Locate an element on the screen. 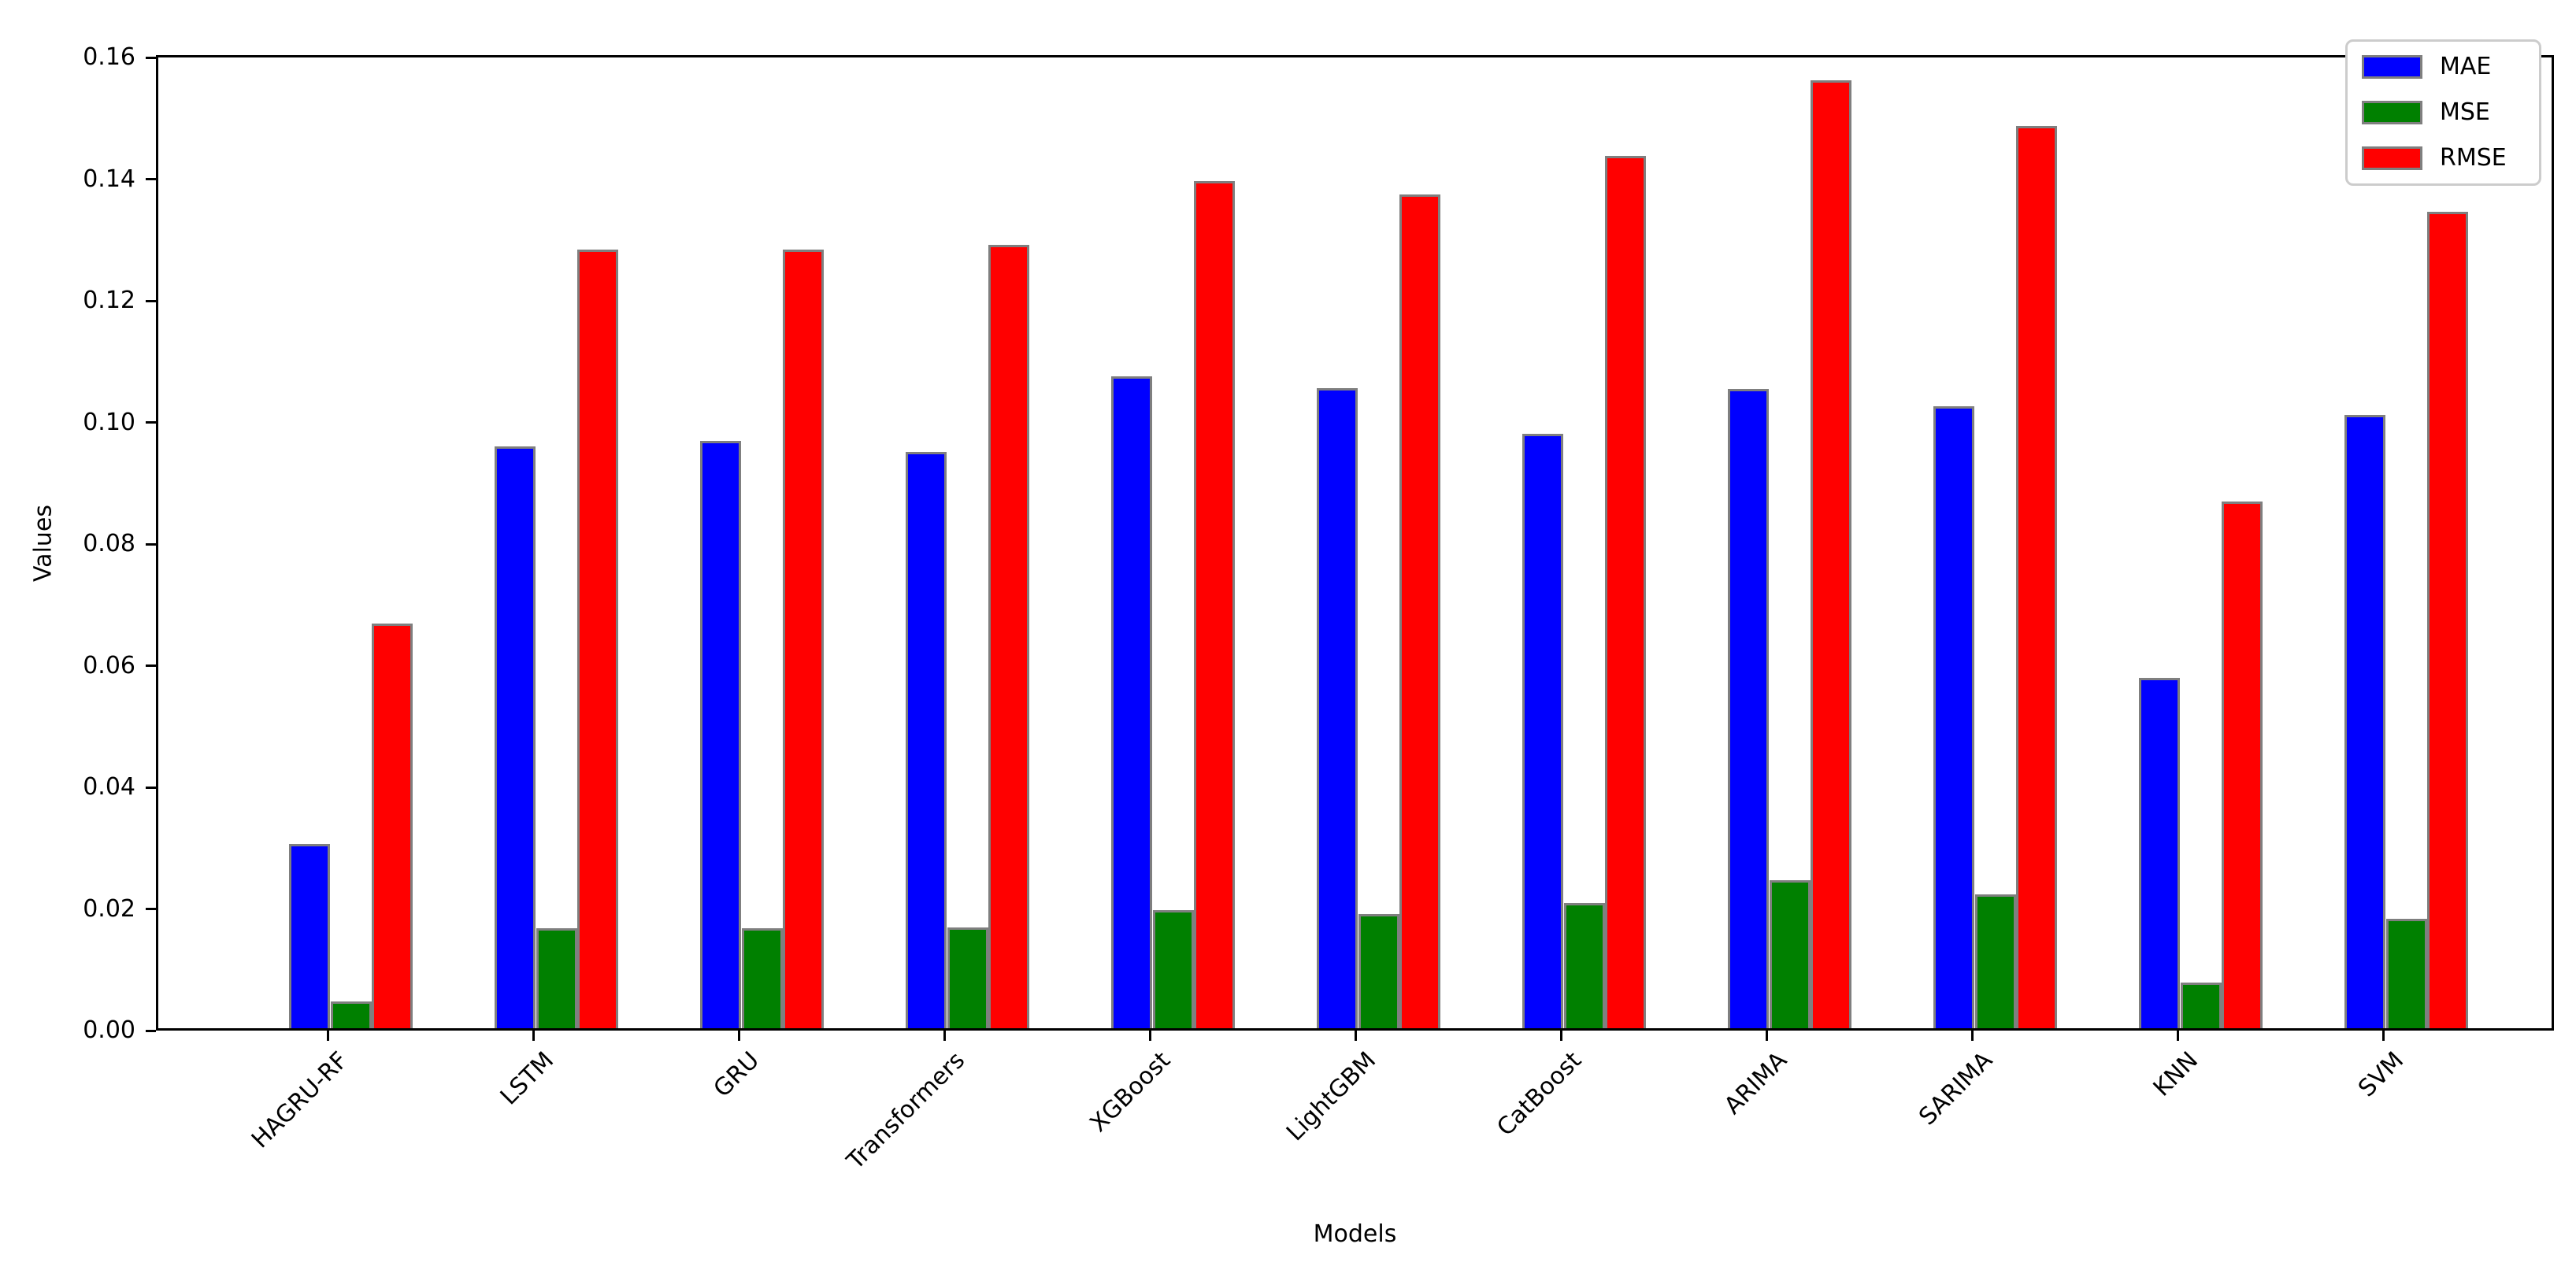 Image resolution: width=2576 pixels, height=1266 pixels. bar-mae-sarima is located at coordinates (1954, 716).